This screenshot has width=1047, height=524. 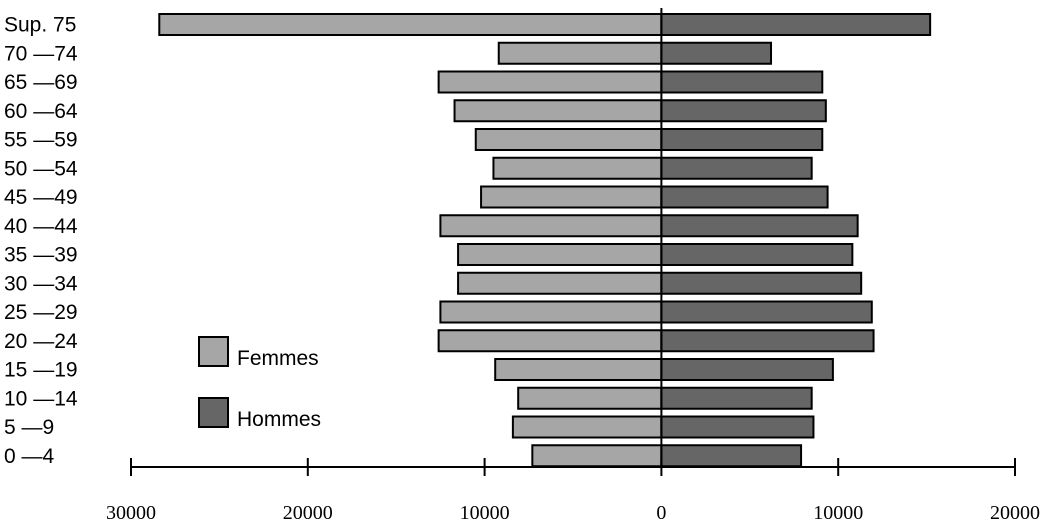 I want to click on category-label: 0 —4, so click(x=29, y=456).